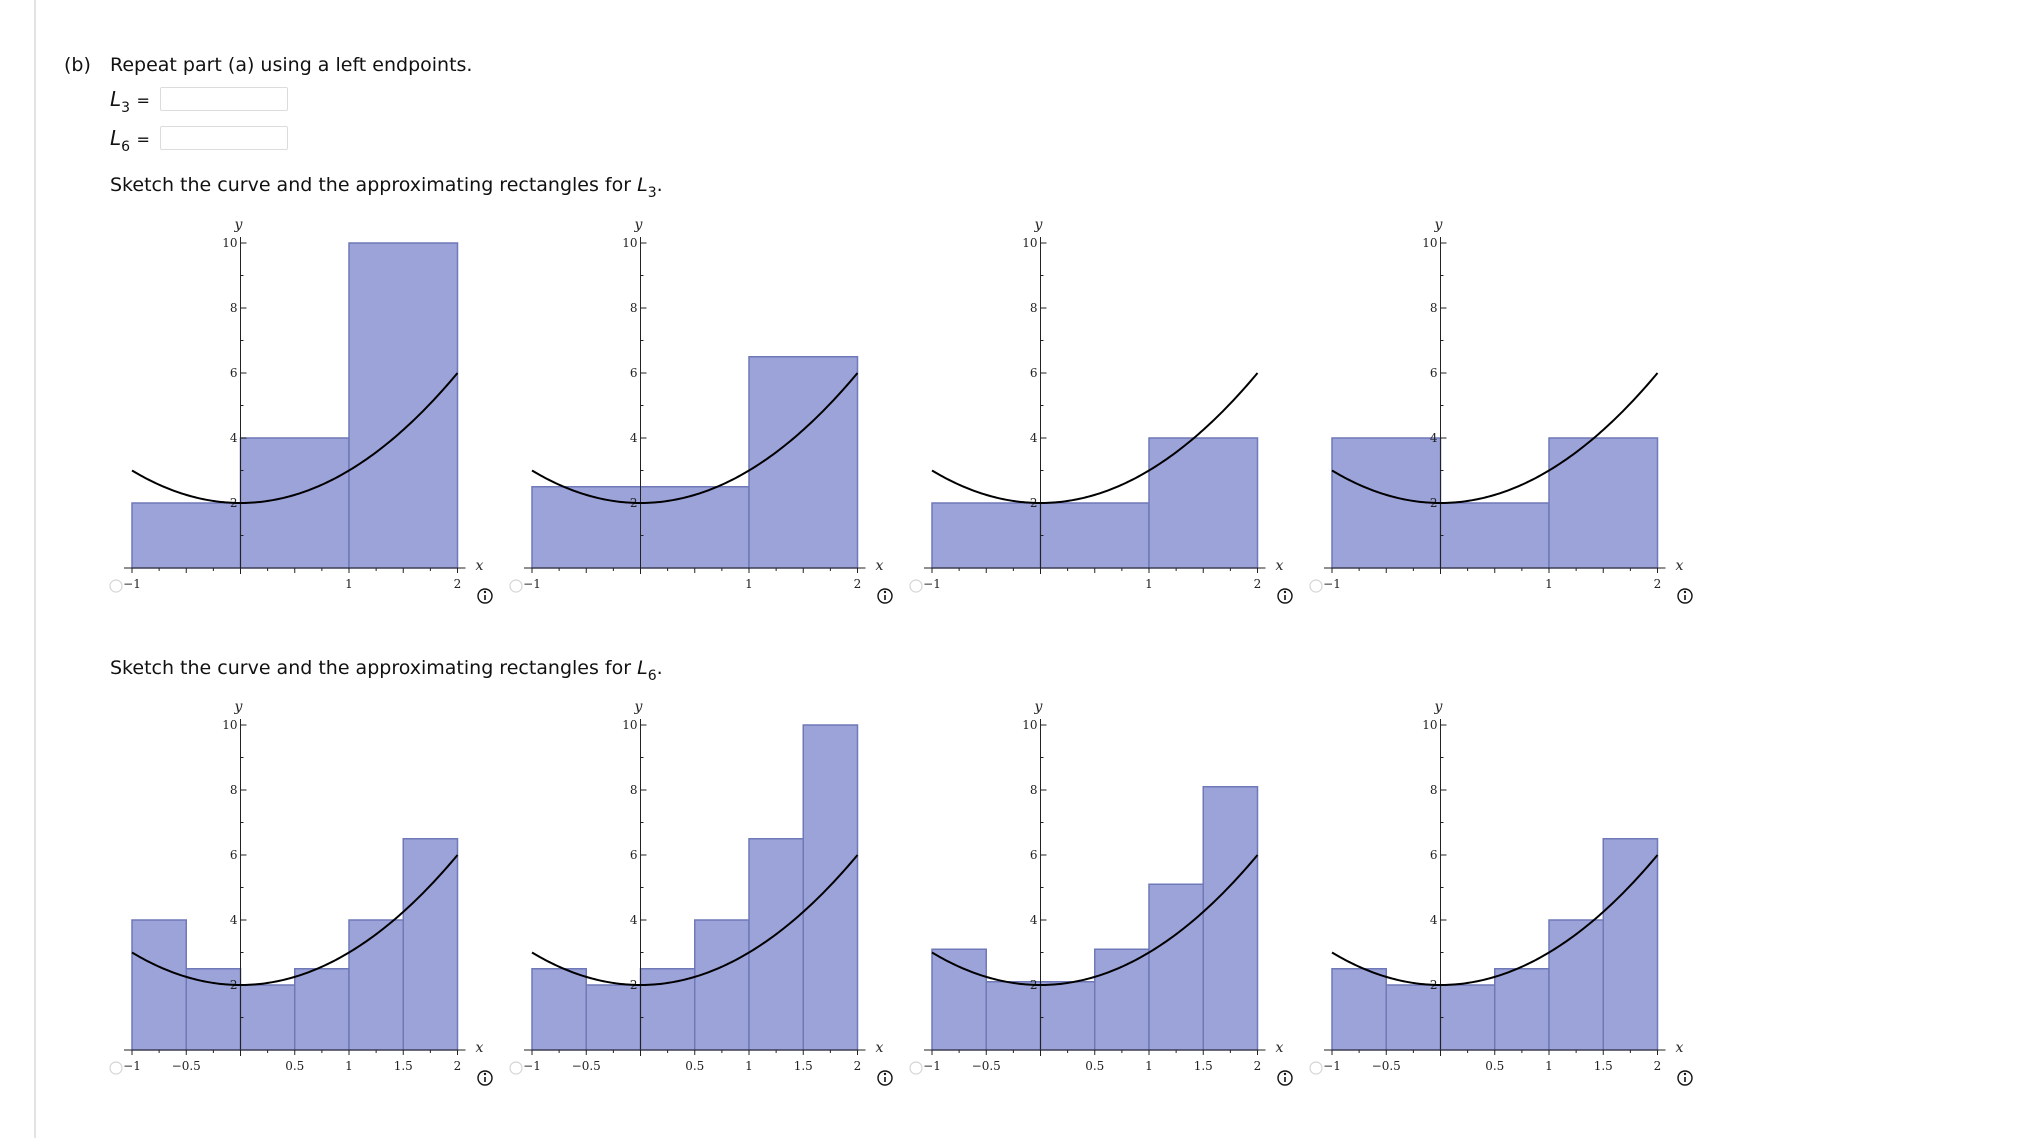  Describe the element at coordinates (291, 65) in the screenshot. I see `instruction-text: Repeat part (a) using a left endpoints.` at that location.